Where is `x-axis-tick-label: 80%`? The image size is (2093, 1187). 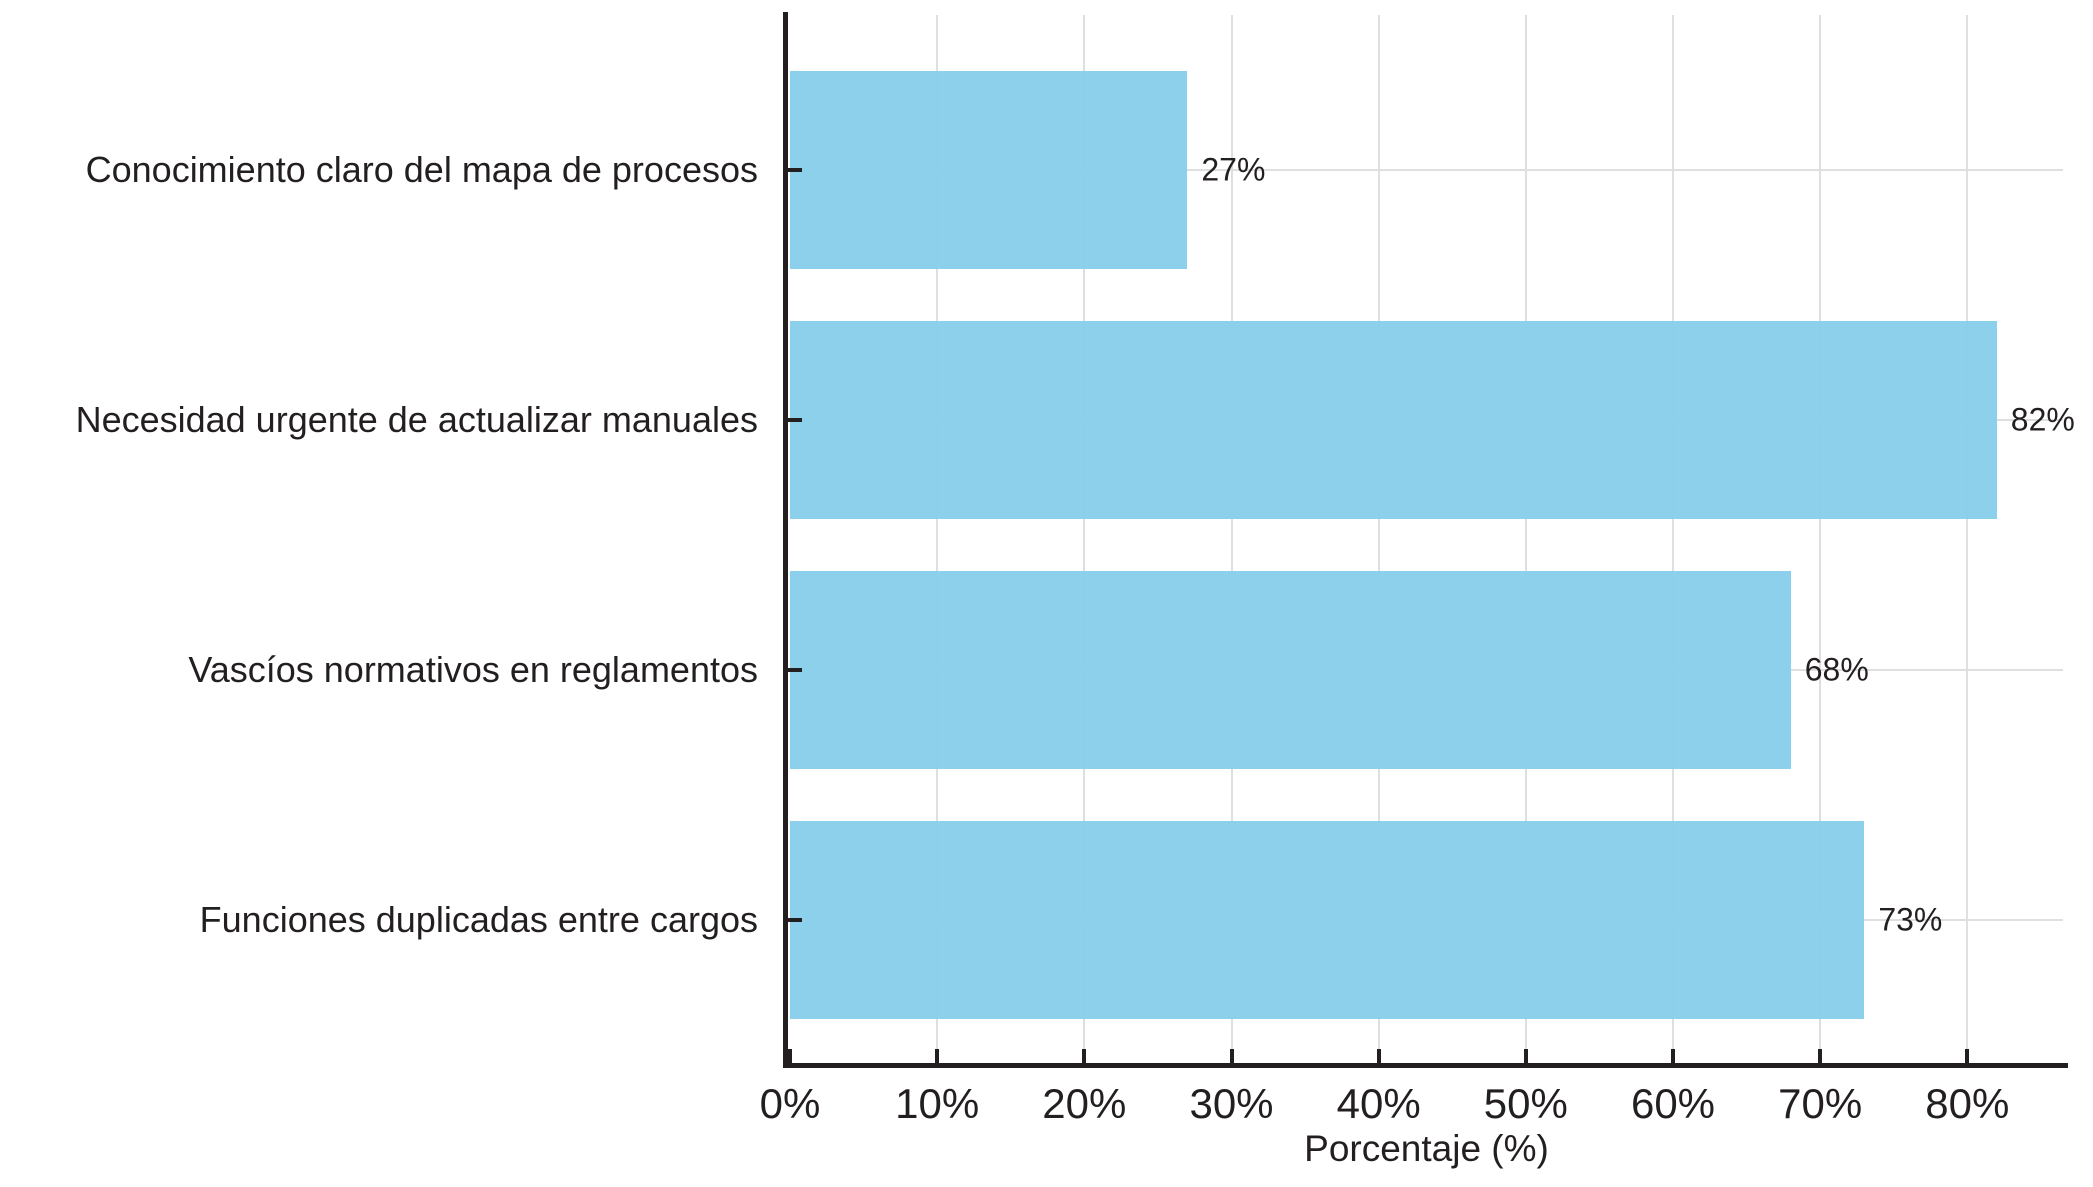 x-axis-tick-label: 80% is located at coordinates (1967, 1103).